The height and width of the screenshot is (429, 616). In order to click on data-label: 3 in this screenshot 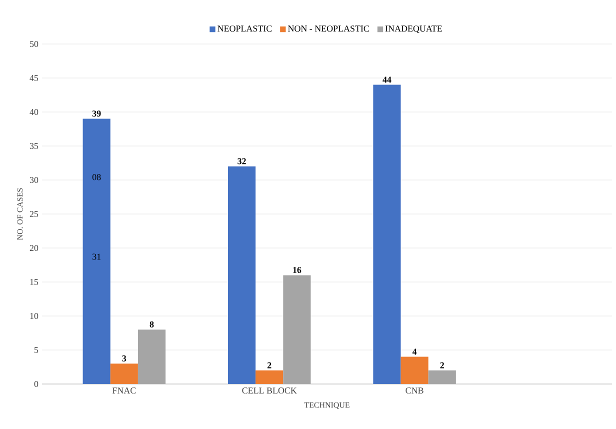, I will do `click(124, 358)`.